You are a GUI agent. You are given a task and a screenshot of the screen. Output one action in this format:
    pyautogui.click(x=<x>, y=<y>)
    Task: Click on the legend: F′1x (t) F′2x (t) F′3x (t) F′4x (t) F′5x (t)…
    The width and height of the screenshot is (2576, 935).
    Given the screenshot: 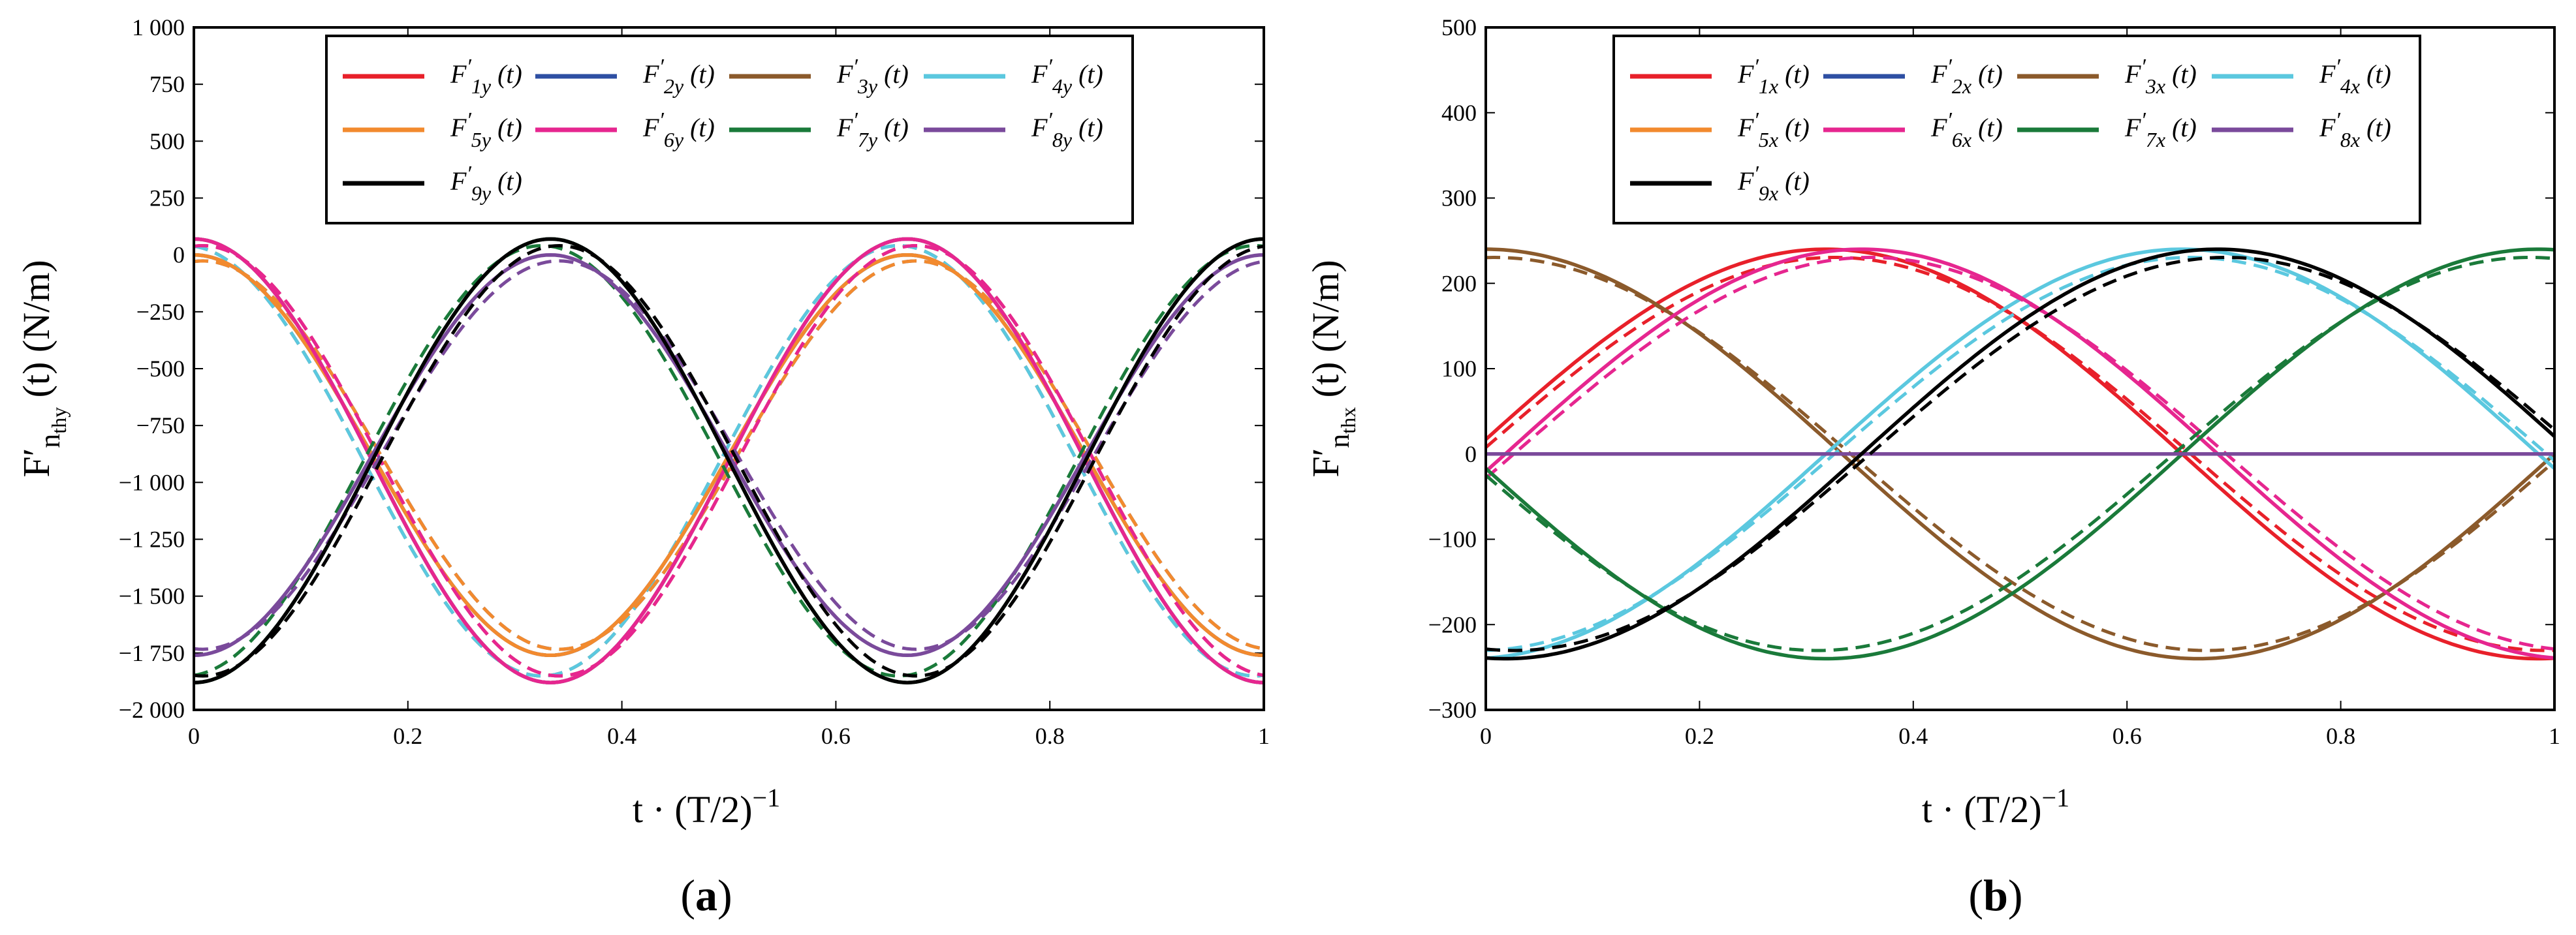 What is the action you would take?
    pyautogui.click(x=2016, y=130)
    